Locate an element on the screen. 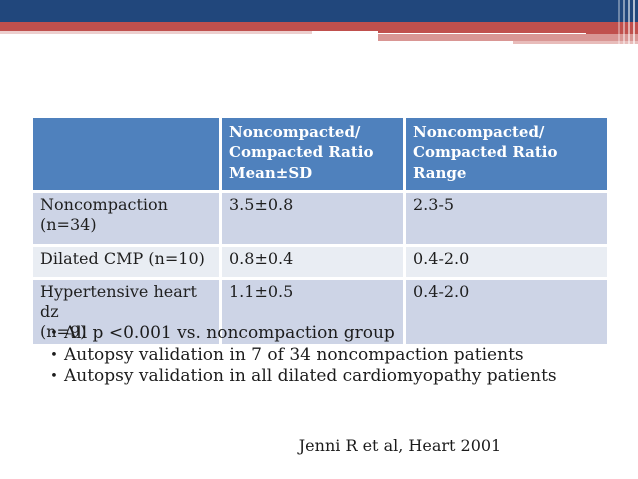  bullet-item: • All p <0.001 vs. noncompaction group is located at coordinates (324, 334).